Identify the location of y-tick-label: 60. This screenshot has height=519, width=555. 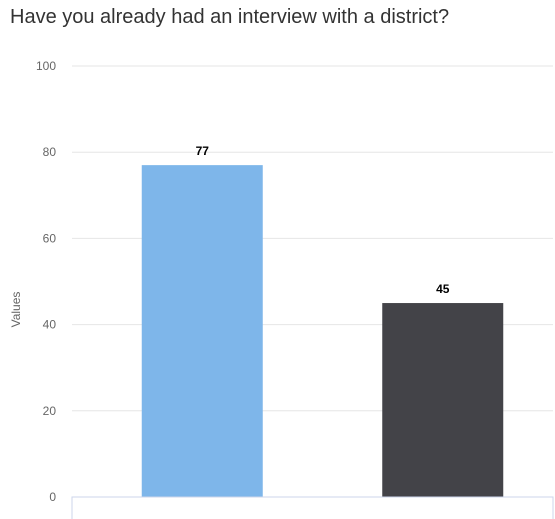
(50, 238).